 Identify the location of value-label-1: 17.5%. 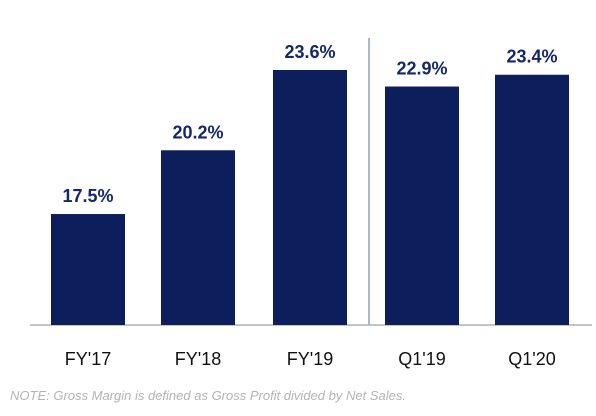
(87, 196).